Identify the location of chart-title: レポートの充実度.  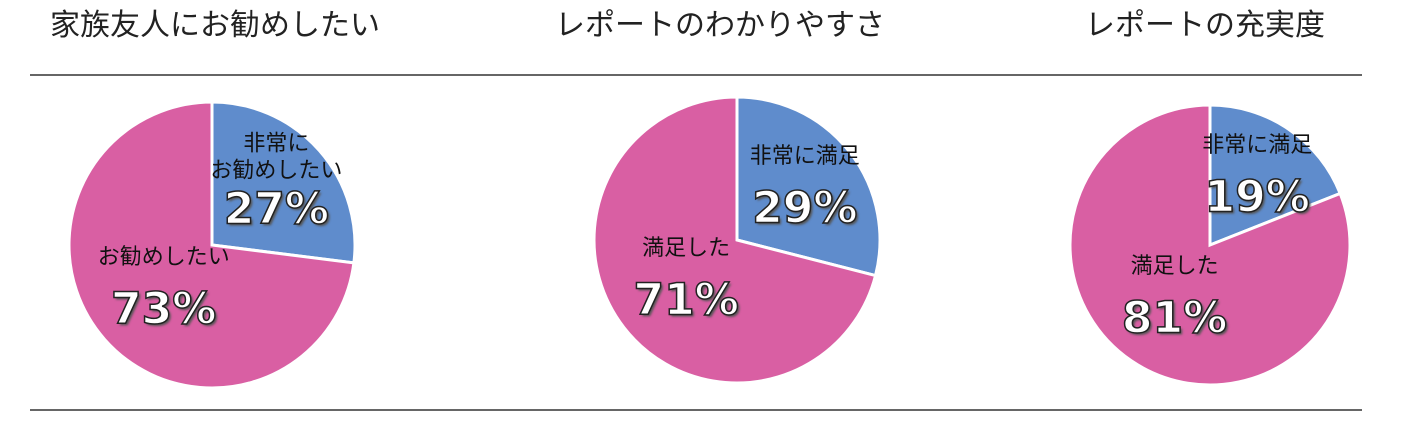
(1205, 25).